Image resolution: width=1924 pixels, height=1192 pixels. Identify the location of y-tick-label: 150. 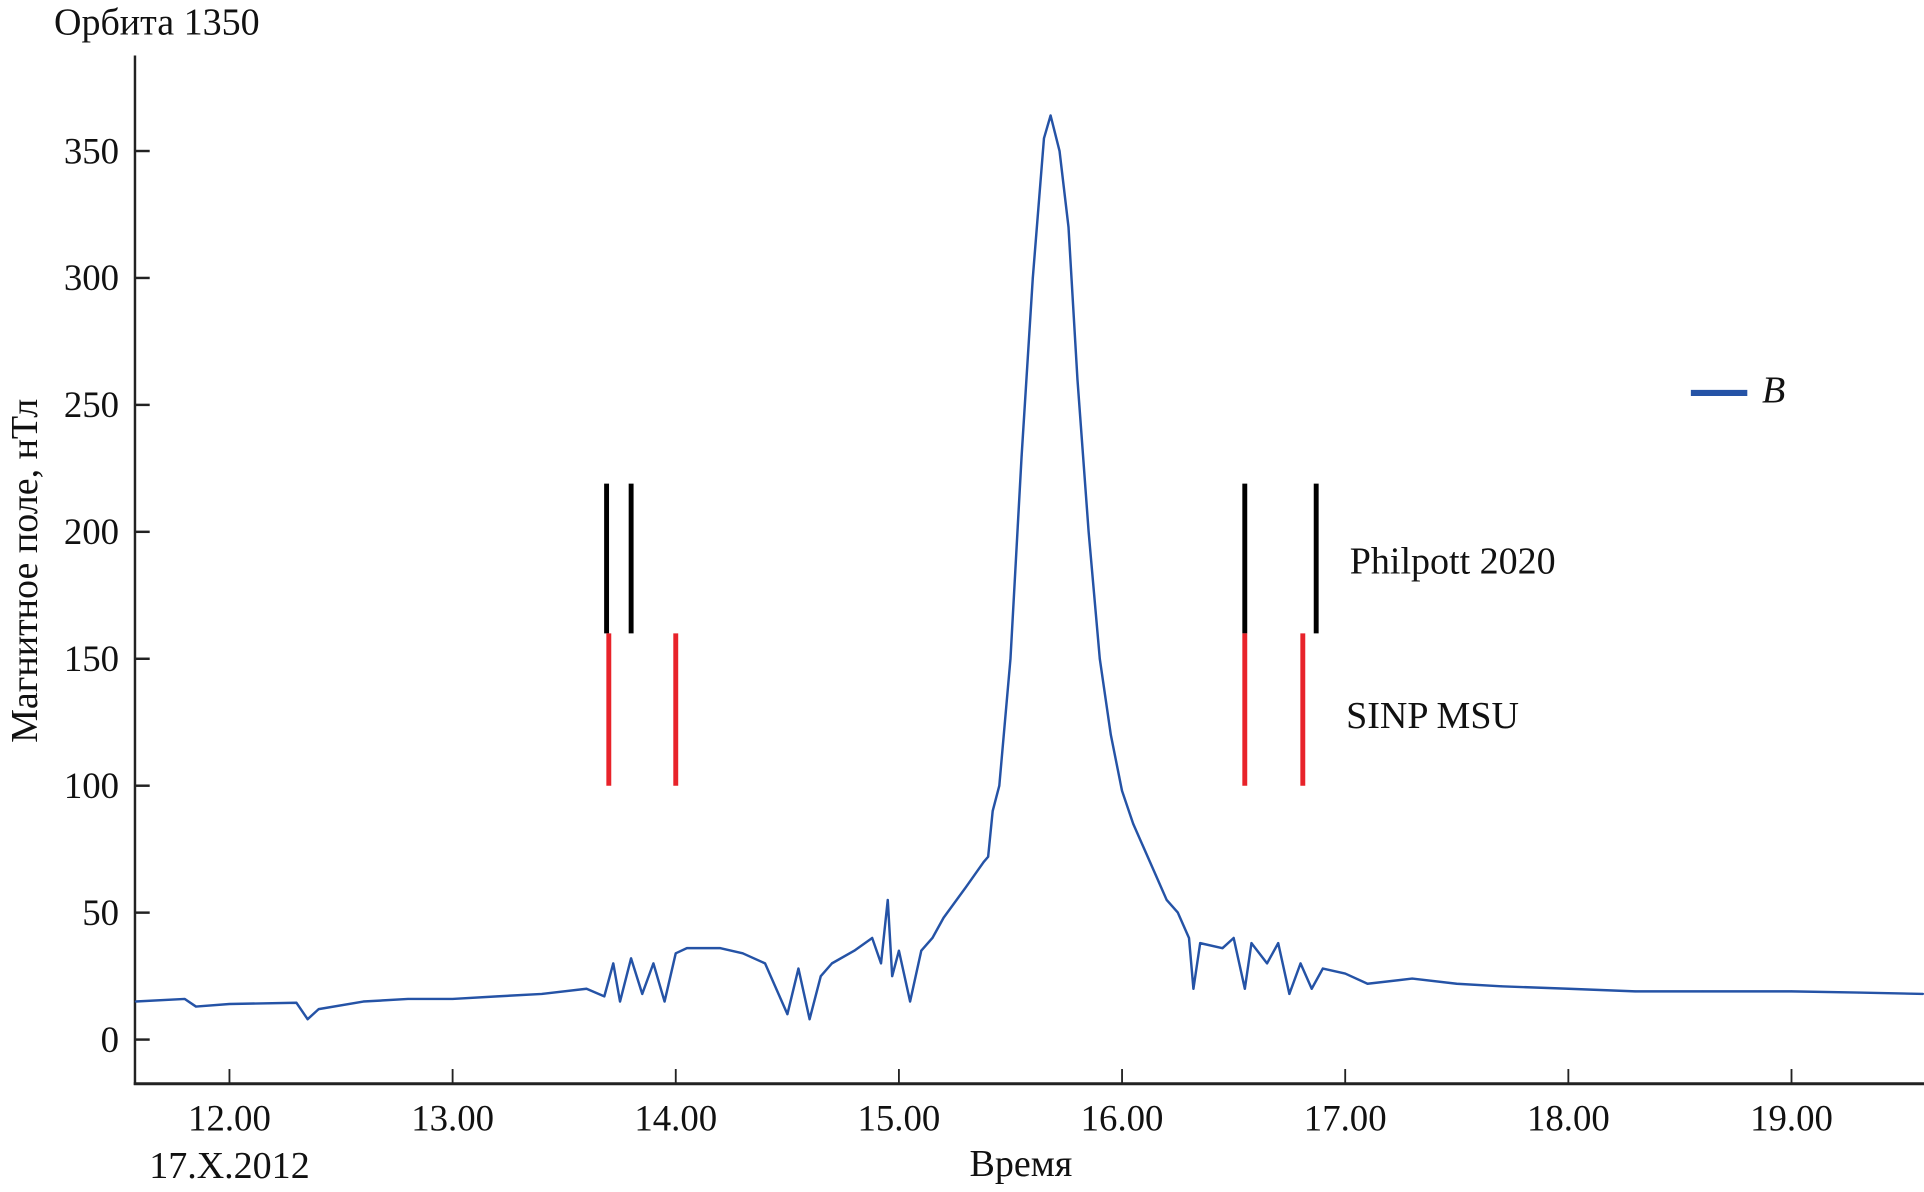
(91, 658).